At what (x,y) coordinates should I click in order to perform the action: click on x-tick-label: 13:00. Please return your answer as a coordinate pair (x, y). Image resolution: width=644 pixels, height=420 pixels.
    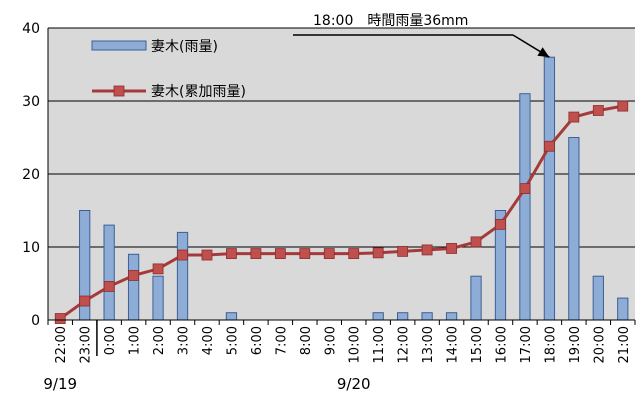
    Looking at the image, I should click on (428, 344).